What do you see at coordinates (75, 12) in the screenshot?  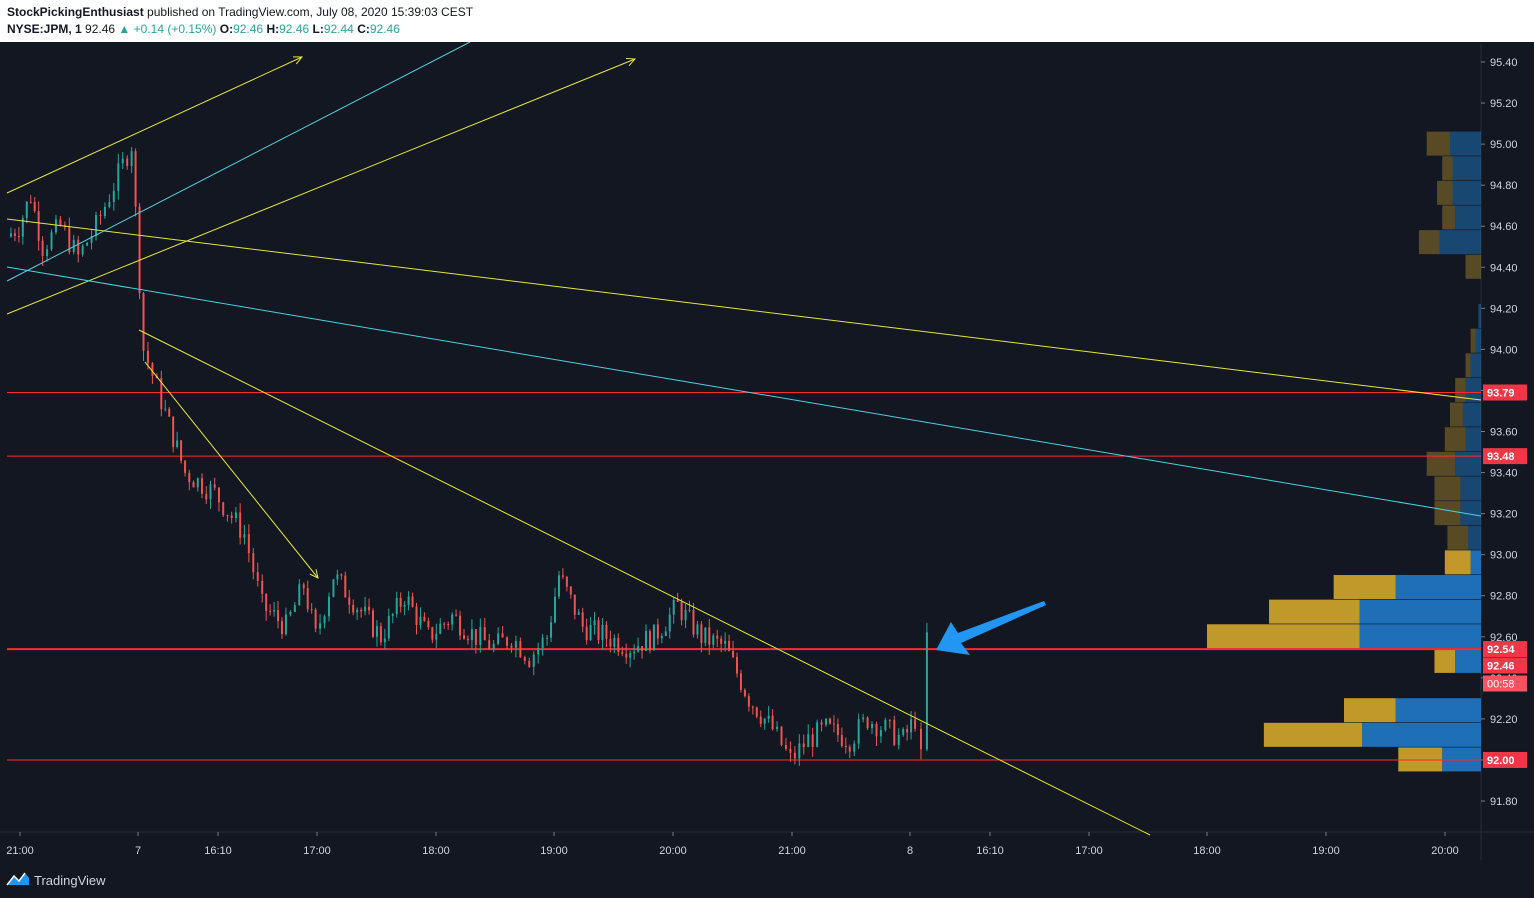 I see `author-name: StockPickingEnthusiast` at bounding box center [75, 12].